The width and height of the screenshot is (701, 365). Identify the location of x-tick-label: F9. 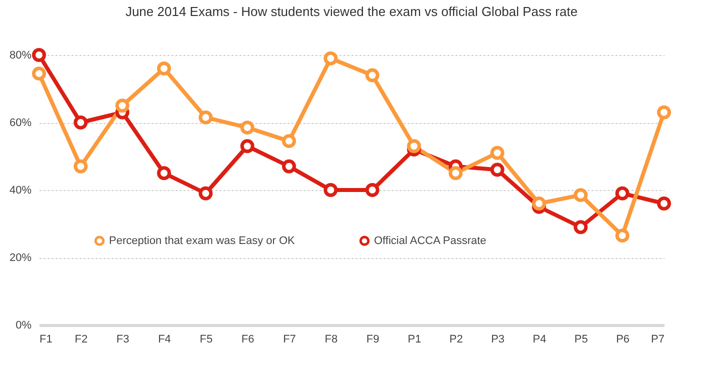
(373, 340).